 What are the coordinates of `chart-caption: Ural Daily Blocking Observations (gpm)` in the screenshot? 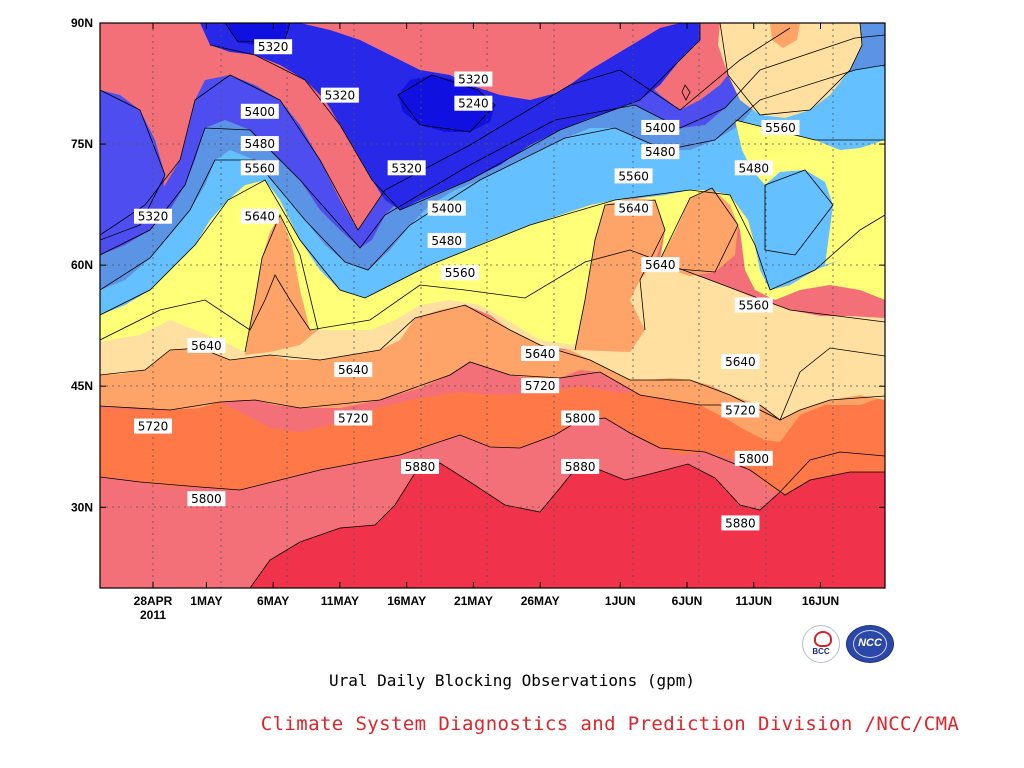 It's located at (512, 680).